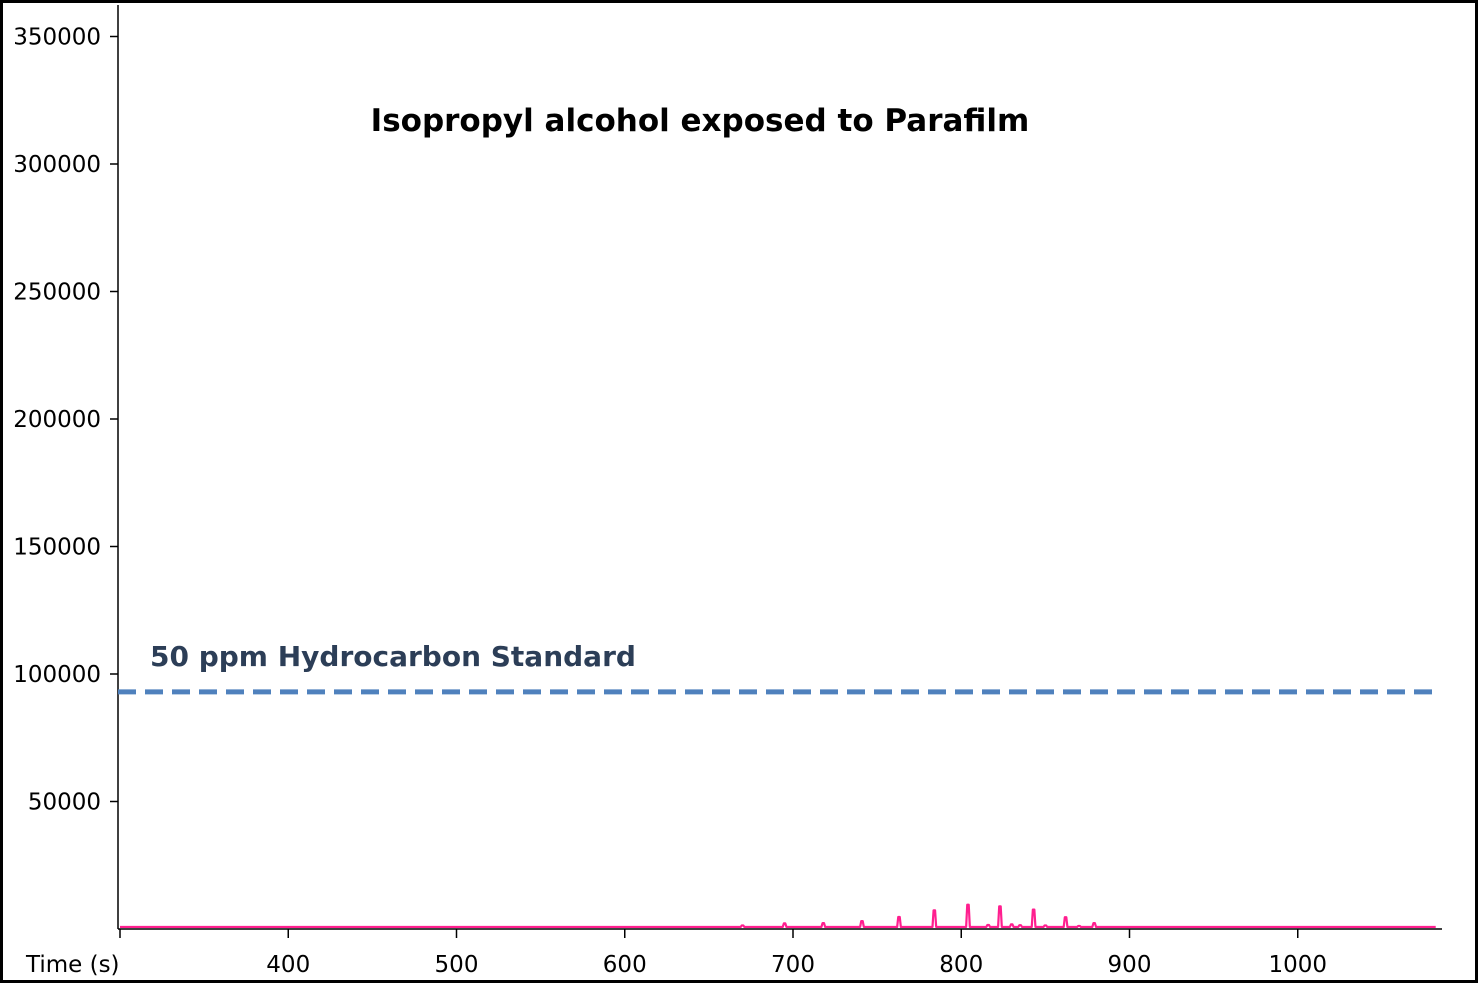 This screenshot has height=983, width=1478. I want to click on reference-line-label: 50 ppm Hydrocarbon Standard, so click(393, 656).